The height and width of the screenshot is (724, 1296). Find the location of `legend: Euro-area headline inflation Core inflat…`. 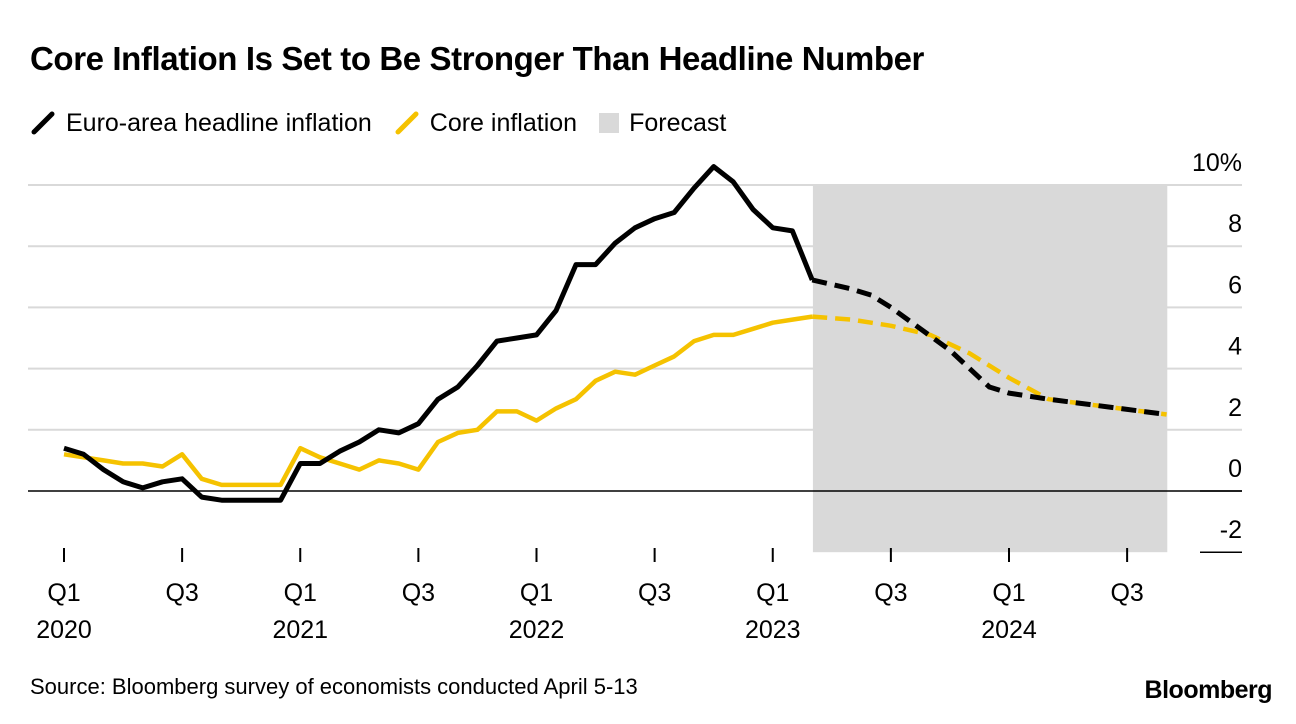

legend: Euro-area headline inflation Core inflat… is located at coordinates (389, 123).